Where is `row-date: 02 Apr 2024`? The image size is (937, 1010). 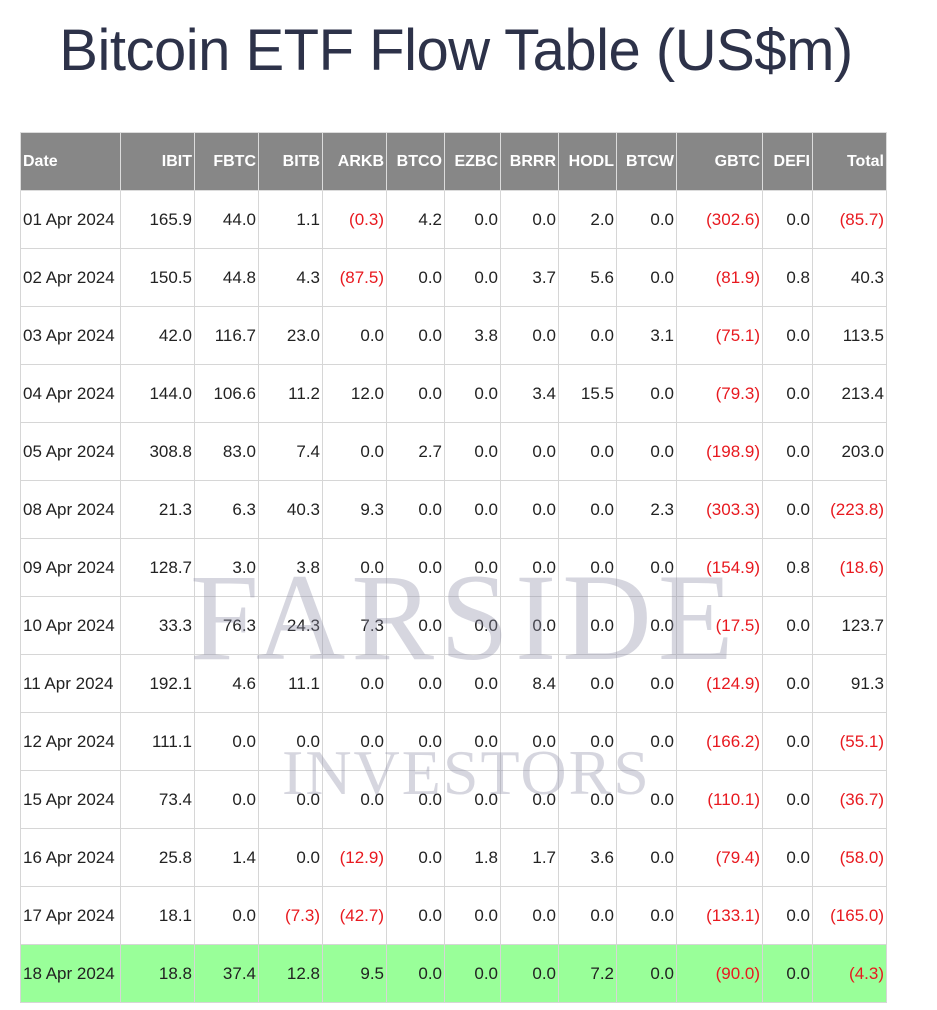
row-date: 02 Apr 2024 is located at coordinates (70, 277).